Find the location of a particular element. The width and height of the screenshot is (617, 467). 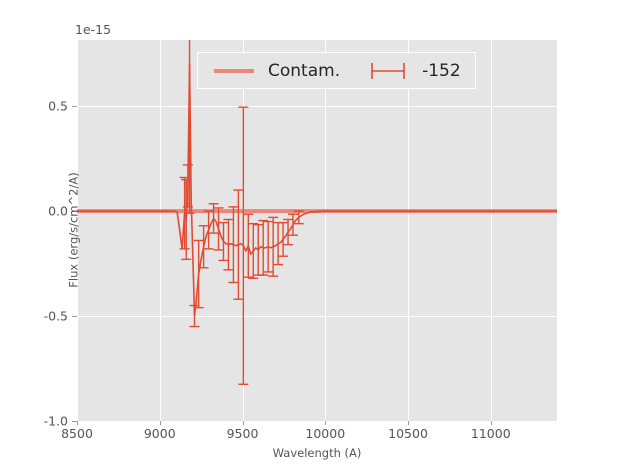

x-tick-label: 11000 is located at coordinates (490, 433).